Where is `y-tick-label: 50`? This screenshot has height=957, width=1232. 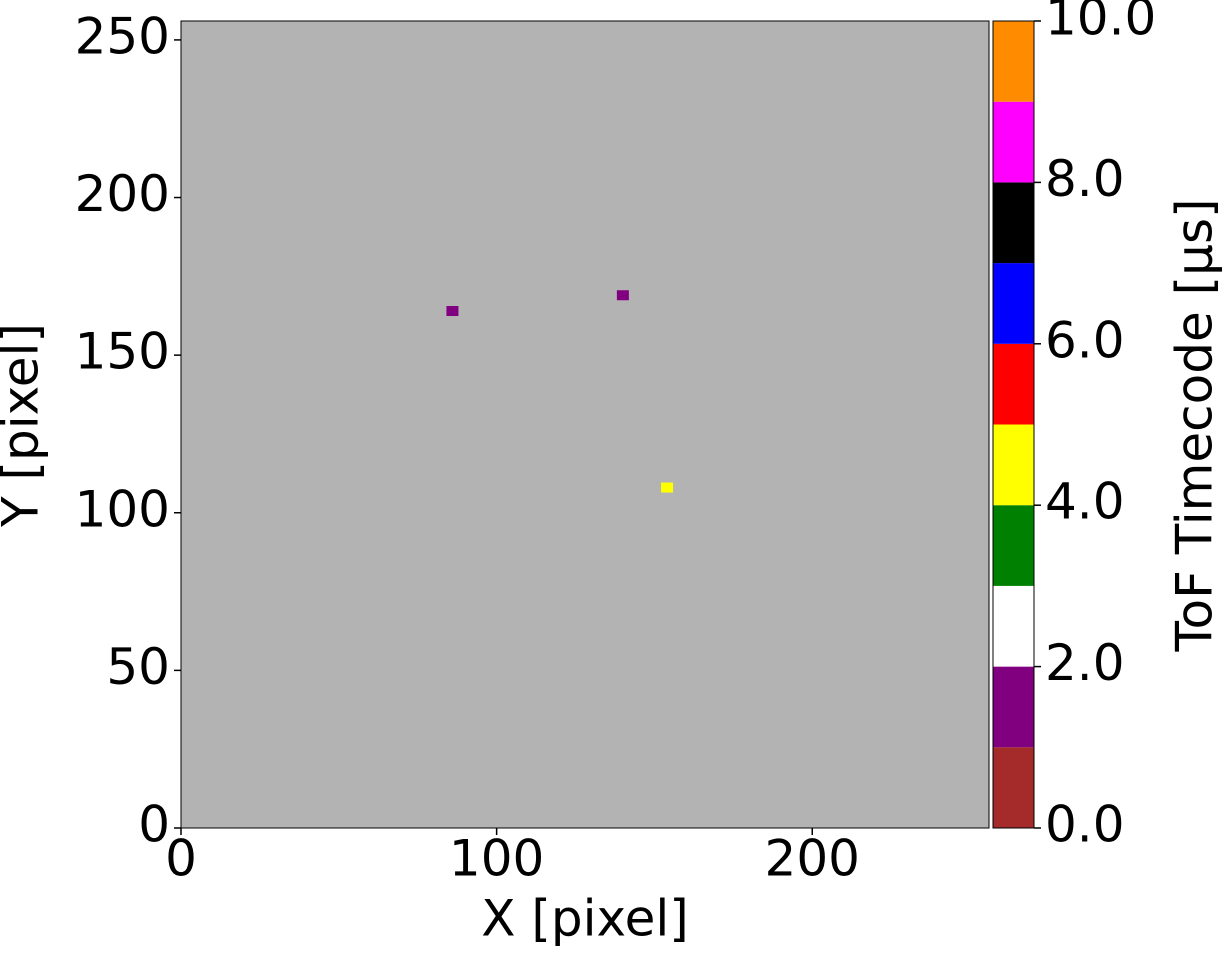 y-tick-label: 50 is located at coordinates (138, 667).